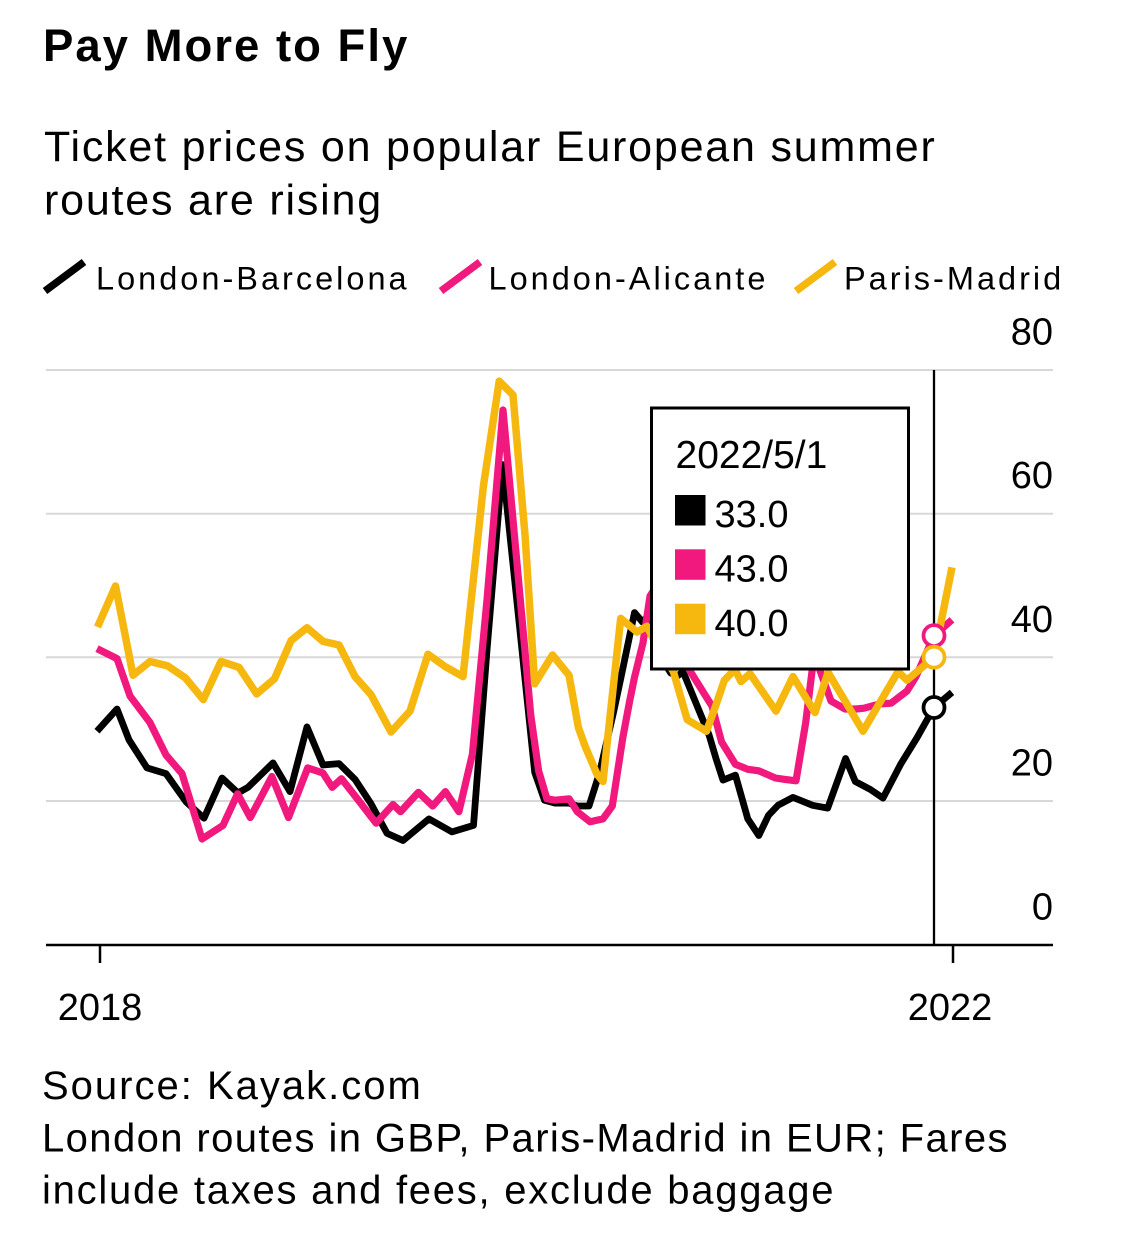 The height and width of the screenshot is (1246, 1125). What do you see at coordinates (950, 1008) in the screenshot?
I see `svg-text: 2022` at bounding box center [950, 1008].